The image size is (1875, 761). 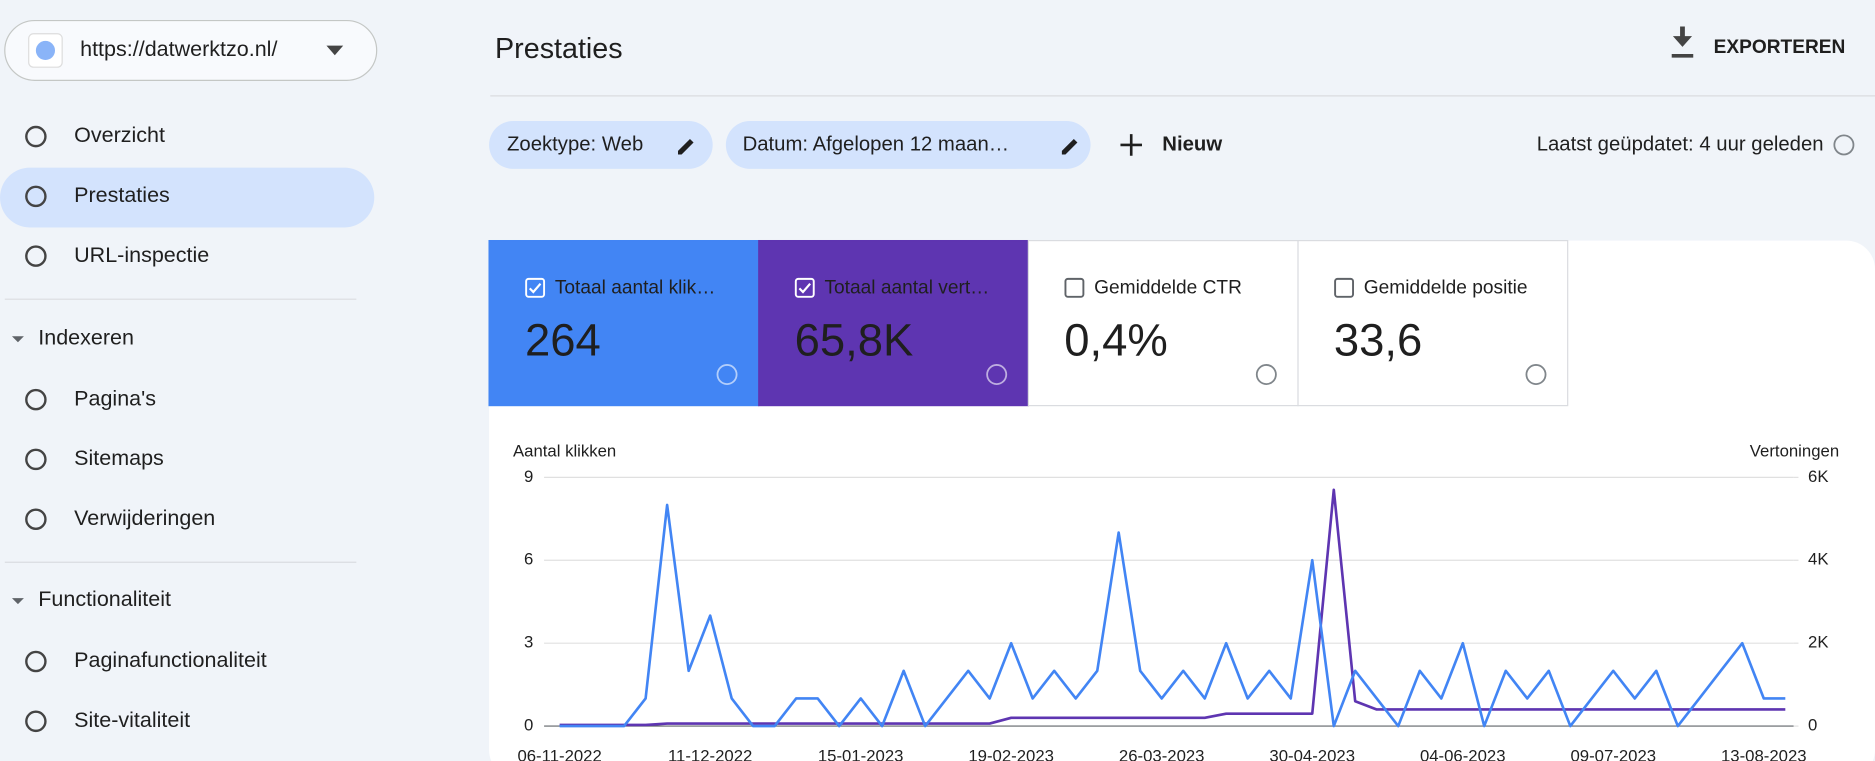 What do you see at coordinates (86, 337) in the screenshot?
I see `nav-section: Indexeren` at bounding box center [86, 337].